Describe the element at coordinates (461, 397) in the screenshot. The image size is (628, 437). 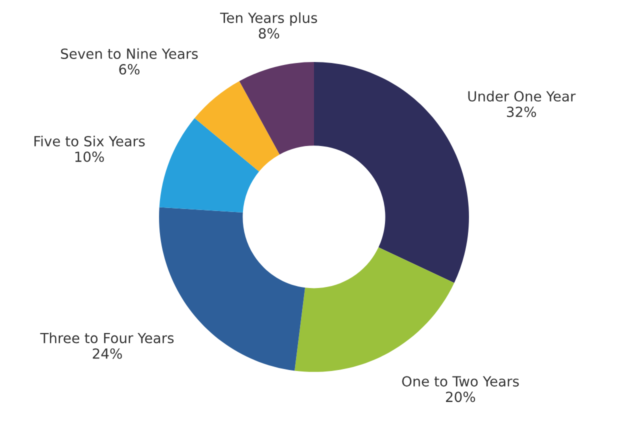
I see `data-label: 20%` at that location.